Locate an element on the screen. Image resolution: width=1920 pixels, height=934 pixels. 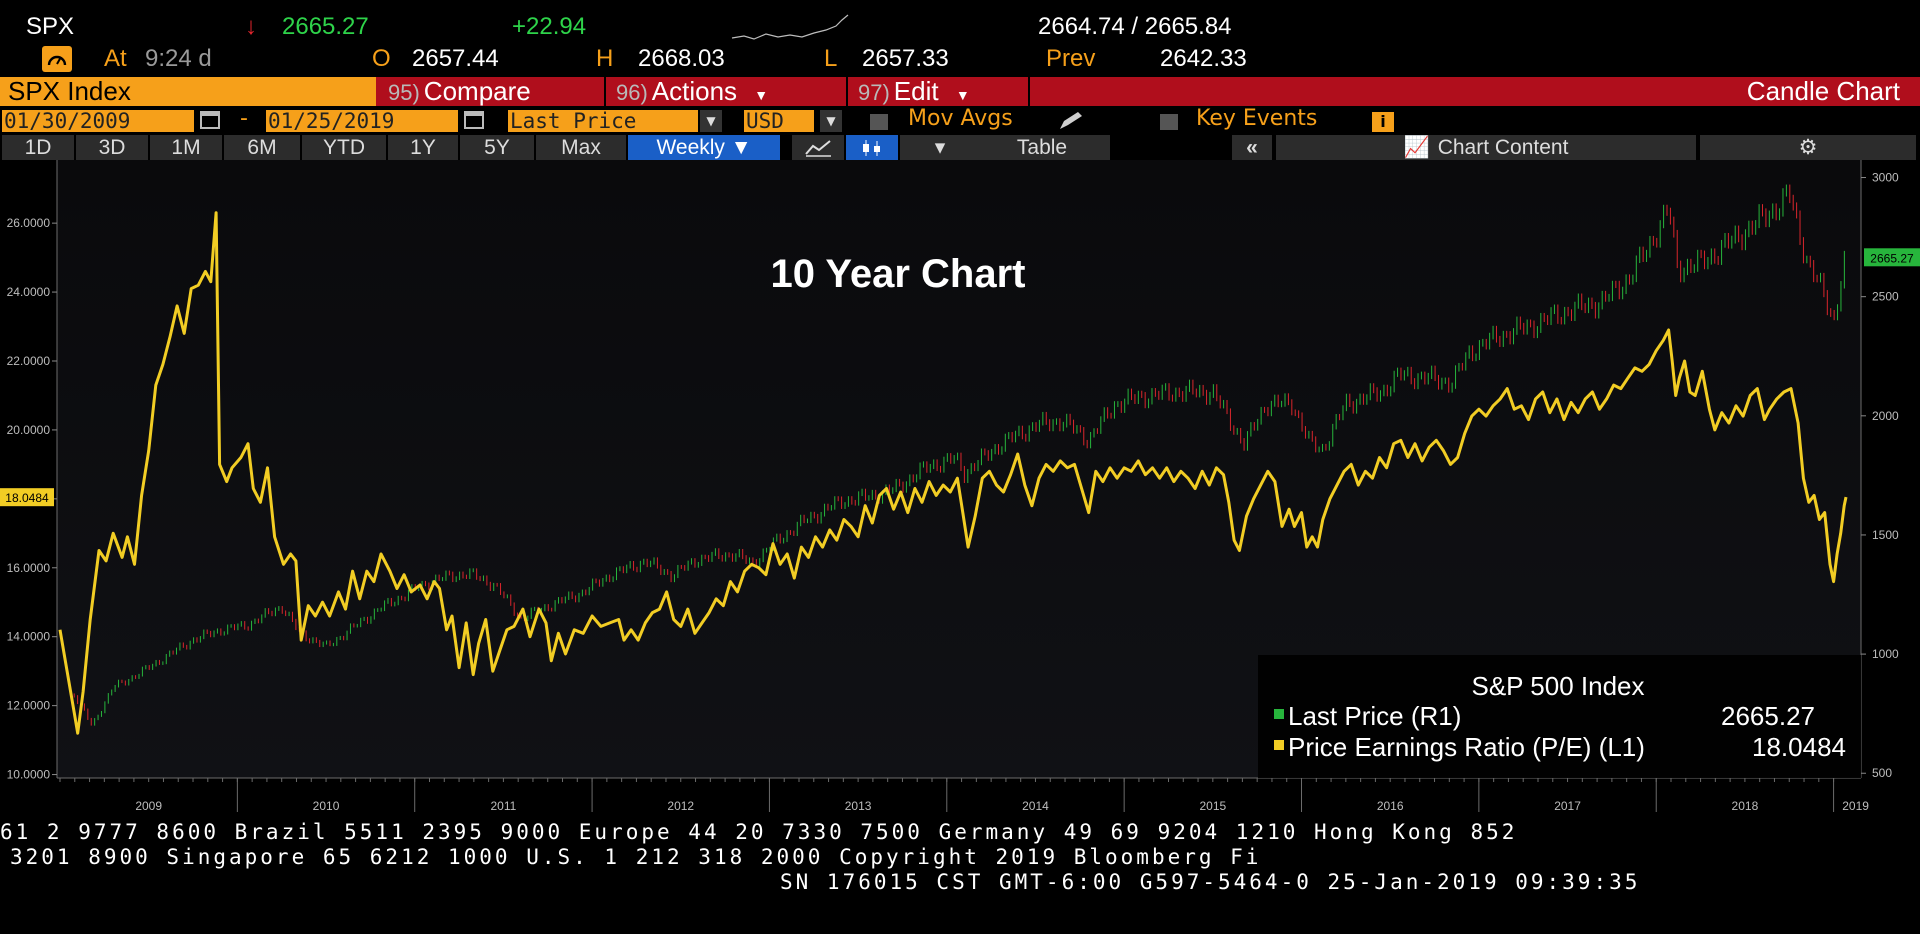
currency-dropdown-icon: ▼ is located at coordinates (831, 121).